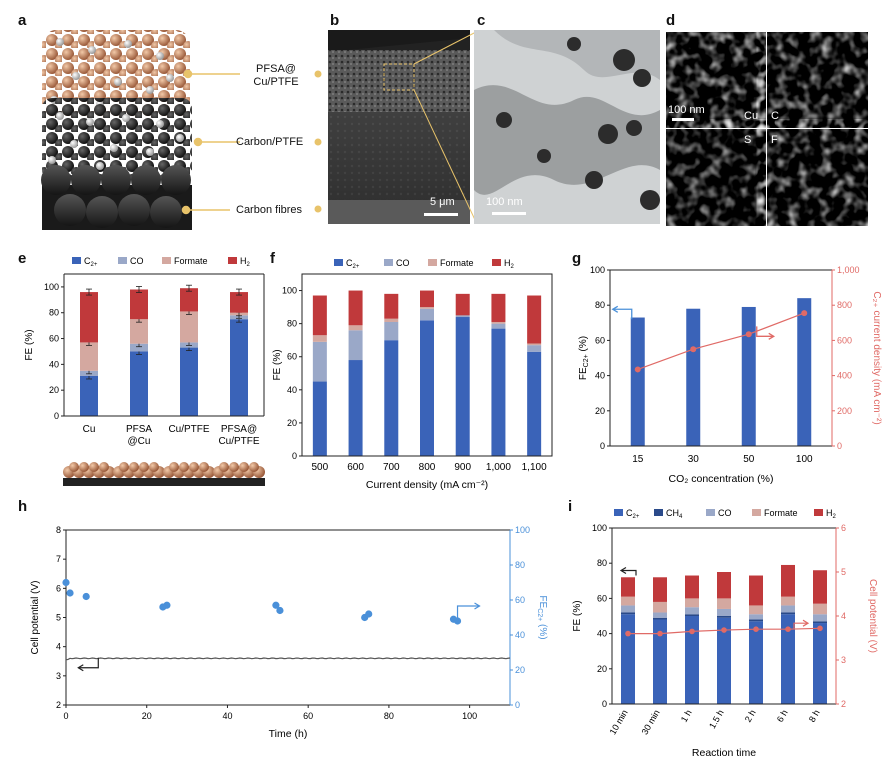  Describe the element at coordinates (520, 635) in the screenshot. I see `right-tick-label: 40` at that location.